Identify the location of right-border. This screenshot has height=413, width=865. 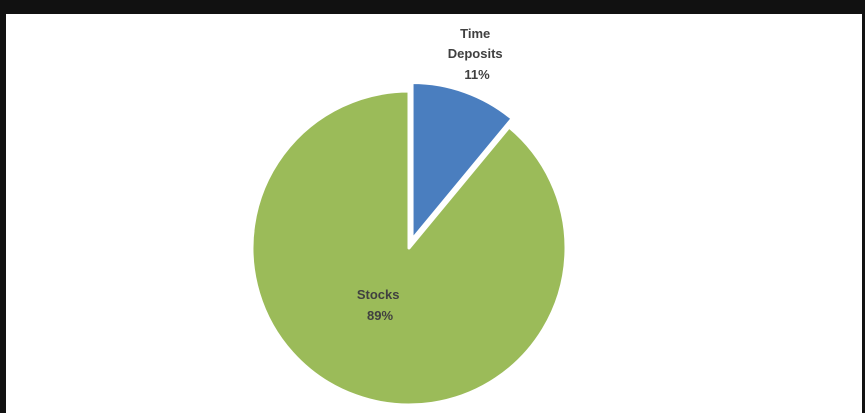
(863, 206).